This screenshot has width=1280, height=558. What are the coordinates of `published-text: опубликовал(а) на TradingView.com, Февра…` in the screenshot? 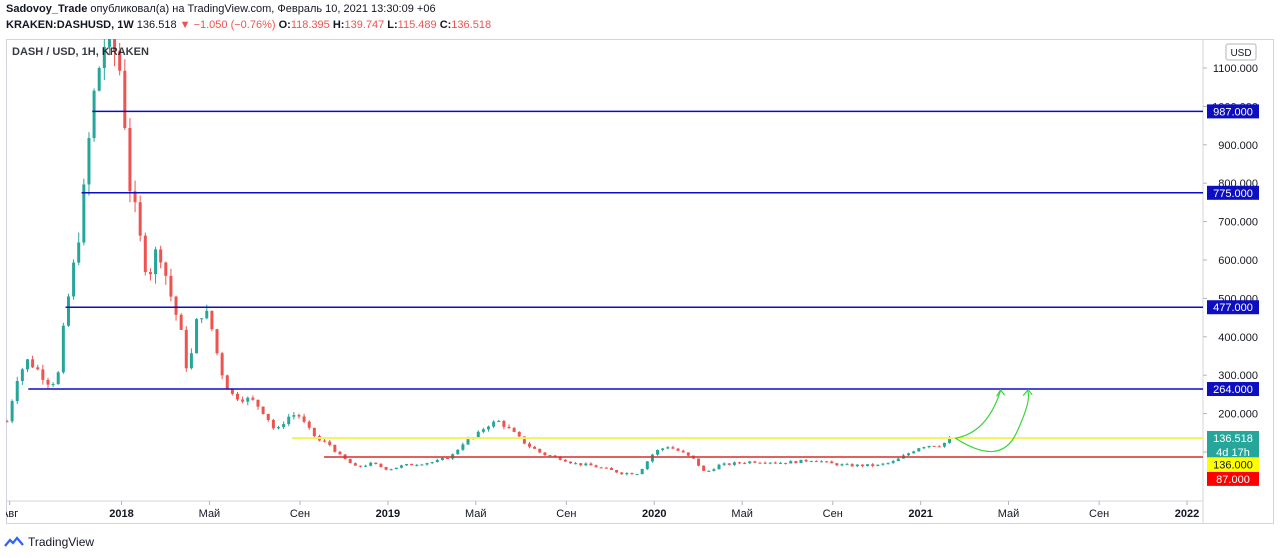 It's located at (263, 9).